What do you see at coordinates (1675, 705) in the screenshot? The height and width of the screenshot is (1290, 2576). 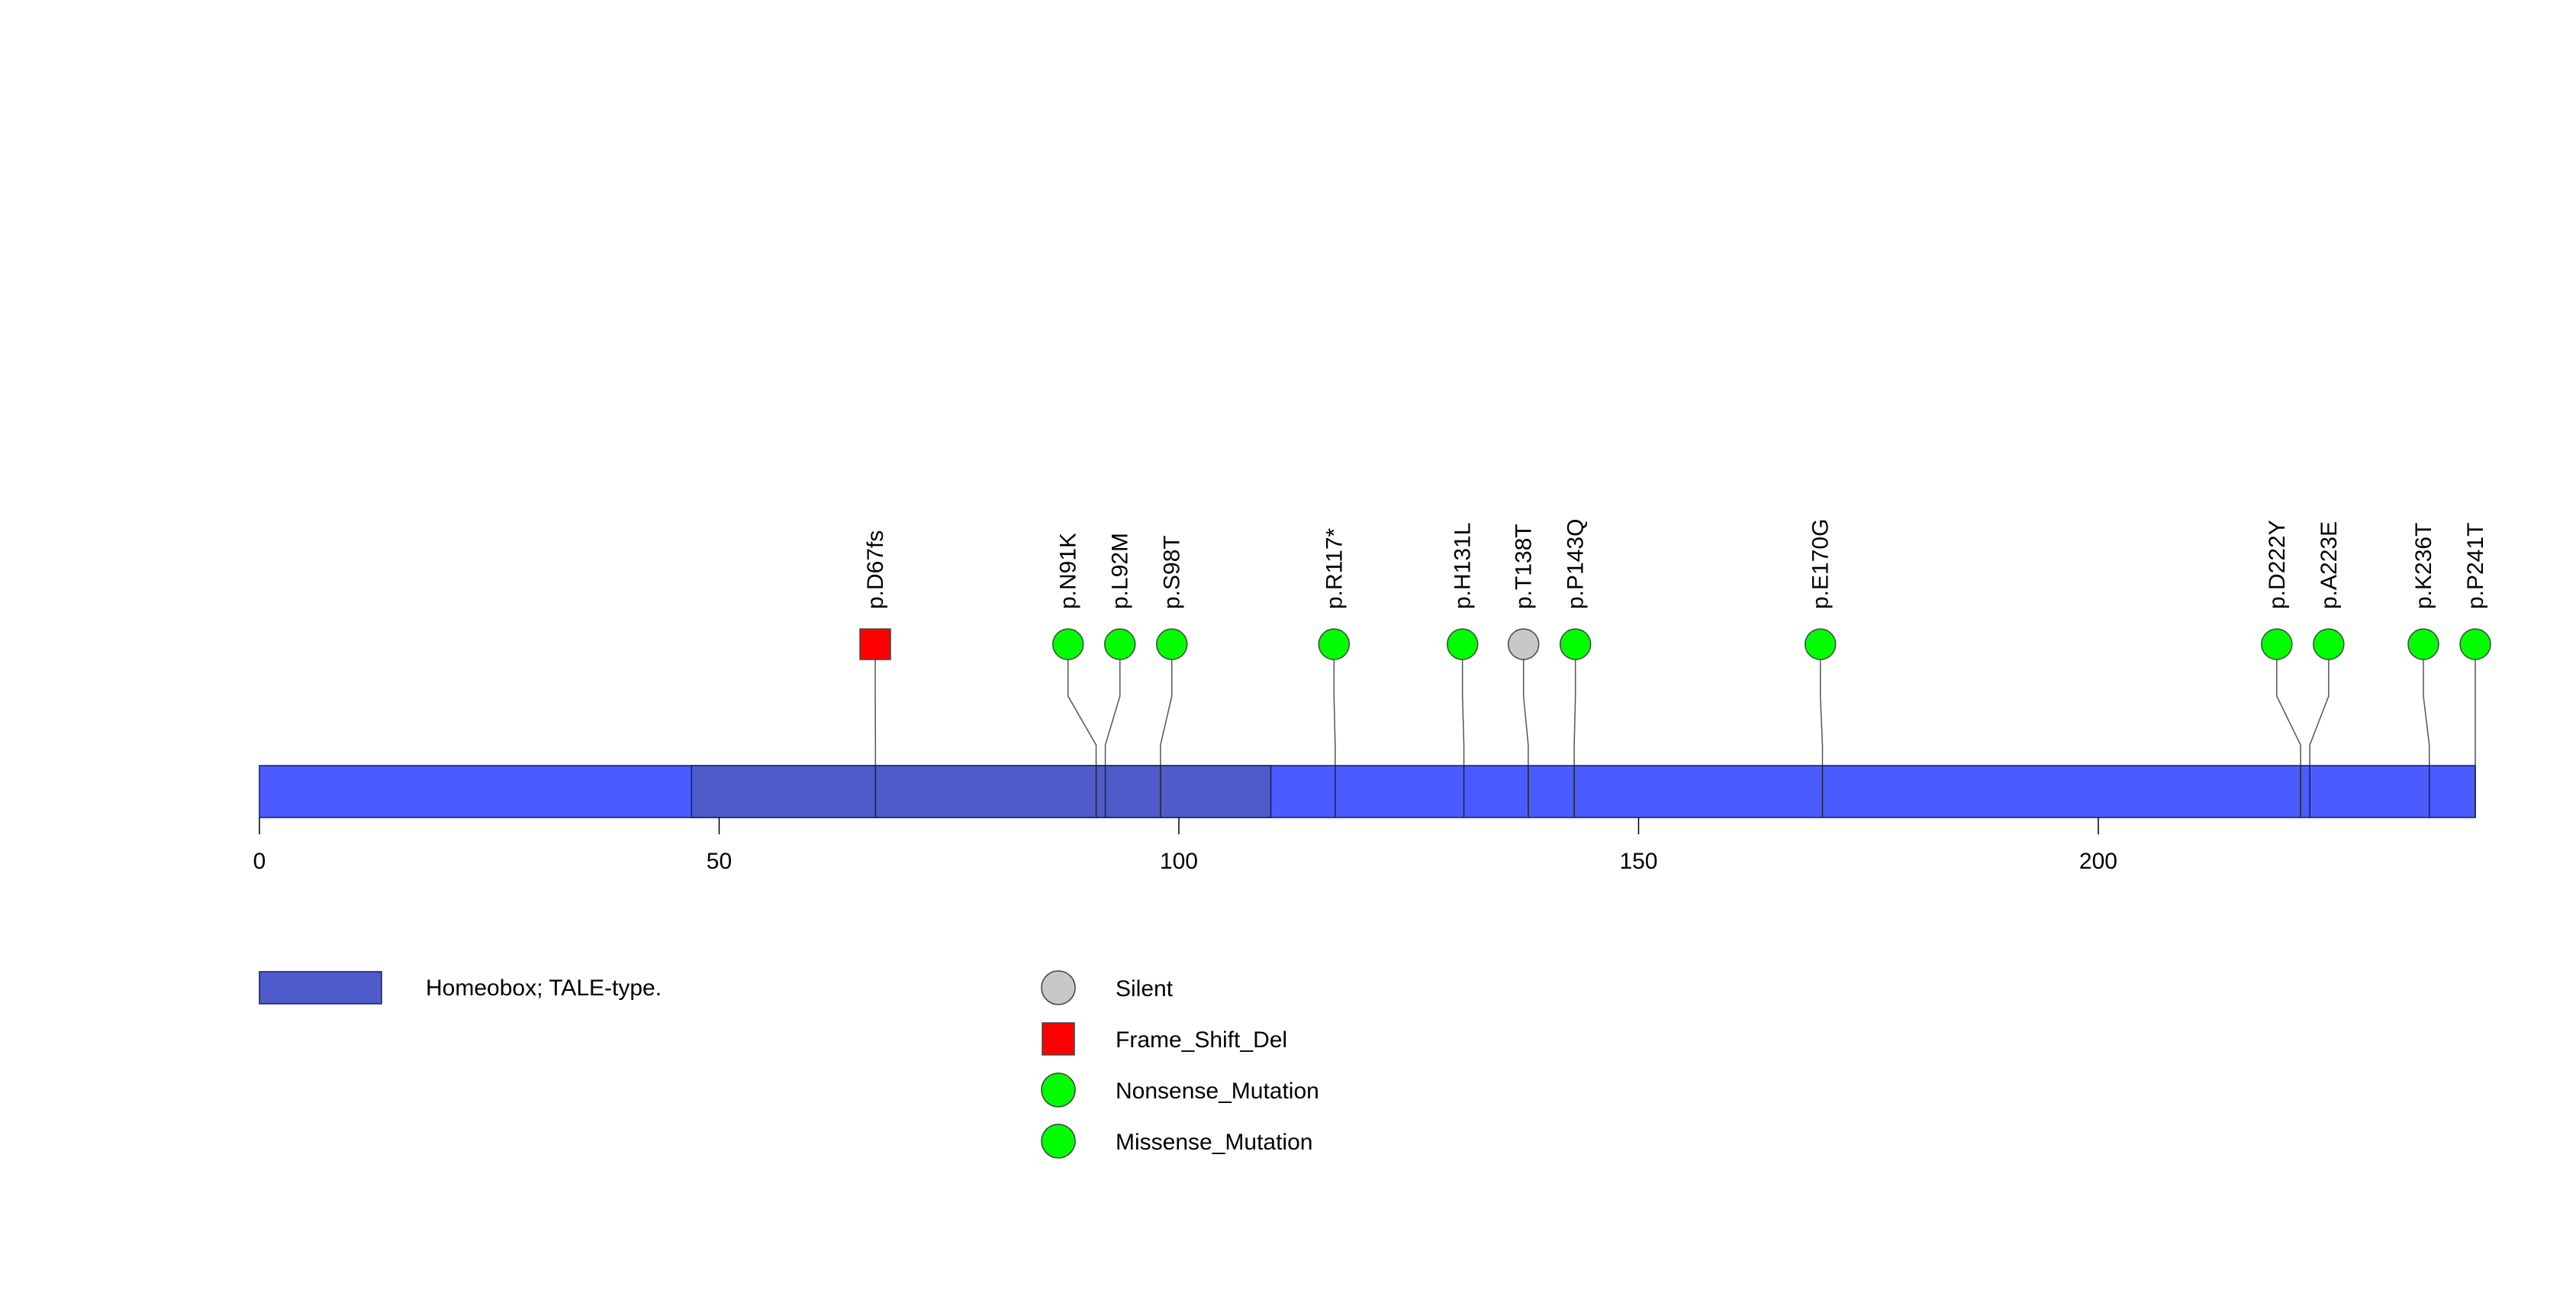 I see `mutation-stems` at bounding box center [1675, 705].